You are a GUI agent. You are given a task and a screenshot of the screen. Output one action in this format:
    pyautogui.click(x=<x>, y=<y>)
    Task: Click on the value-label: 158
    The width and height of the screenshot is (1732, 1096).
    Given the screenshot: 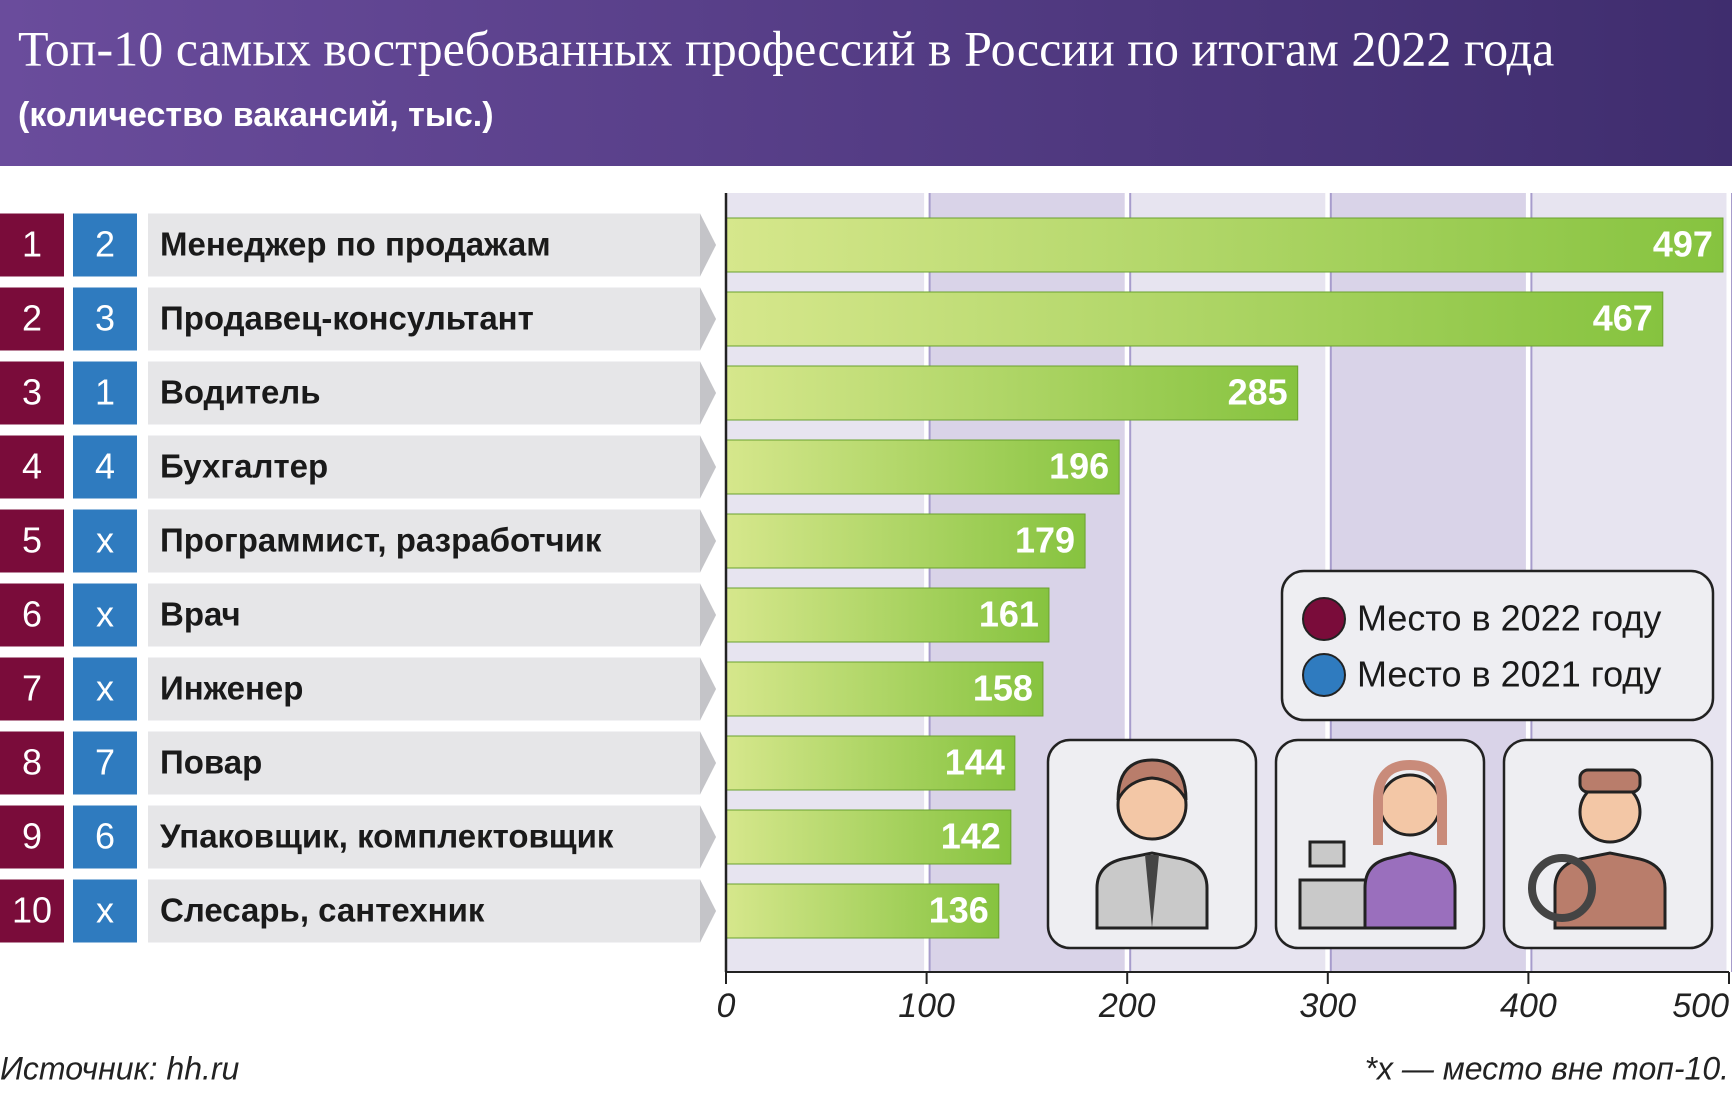 What is the action you would take?
    pyautogui.click(x=1003, y=688)
    